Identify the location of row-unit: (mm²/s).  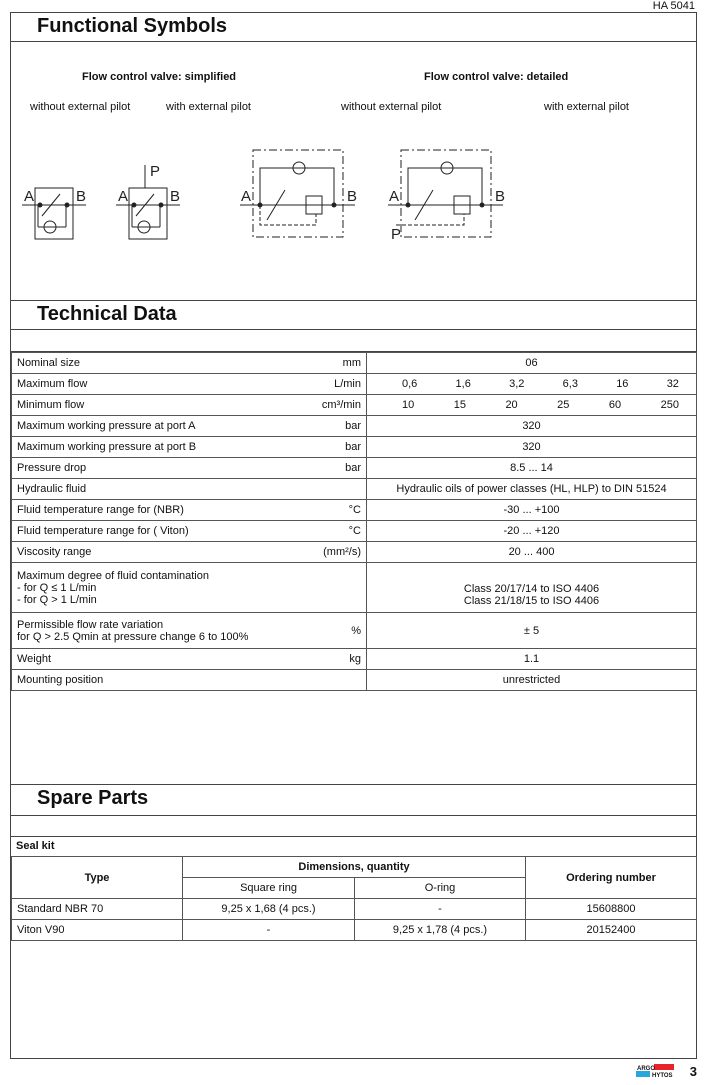
(319, 552).